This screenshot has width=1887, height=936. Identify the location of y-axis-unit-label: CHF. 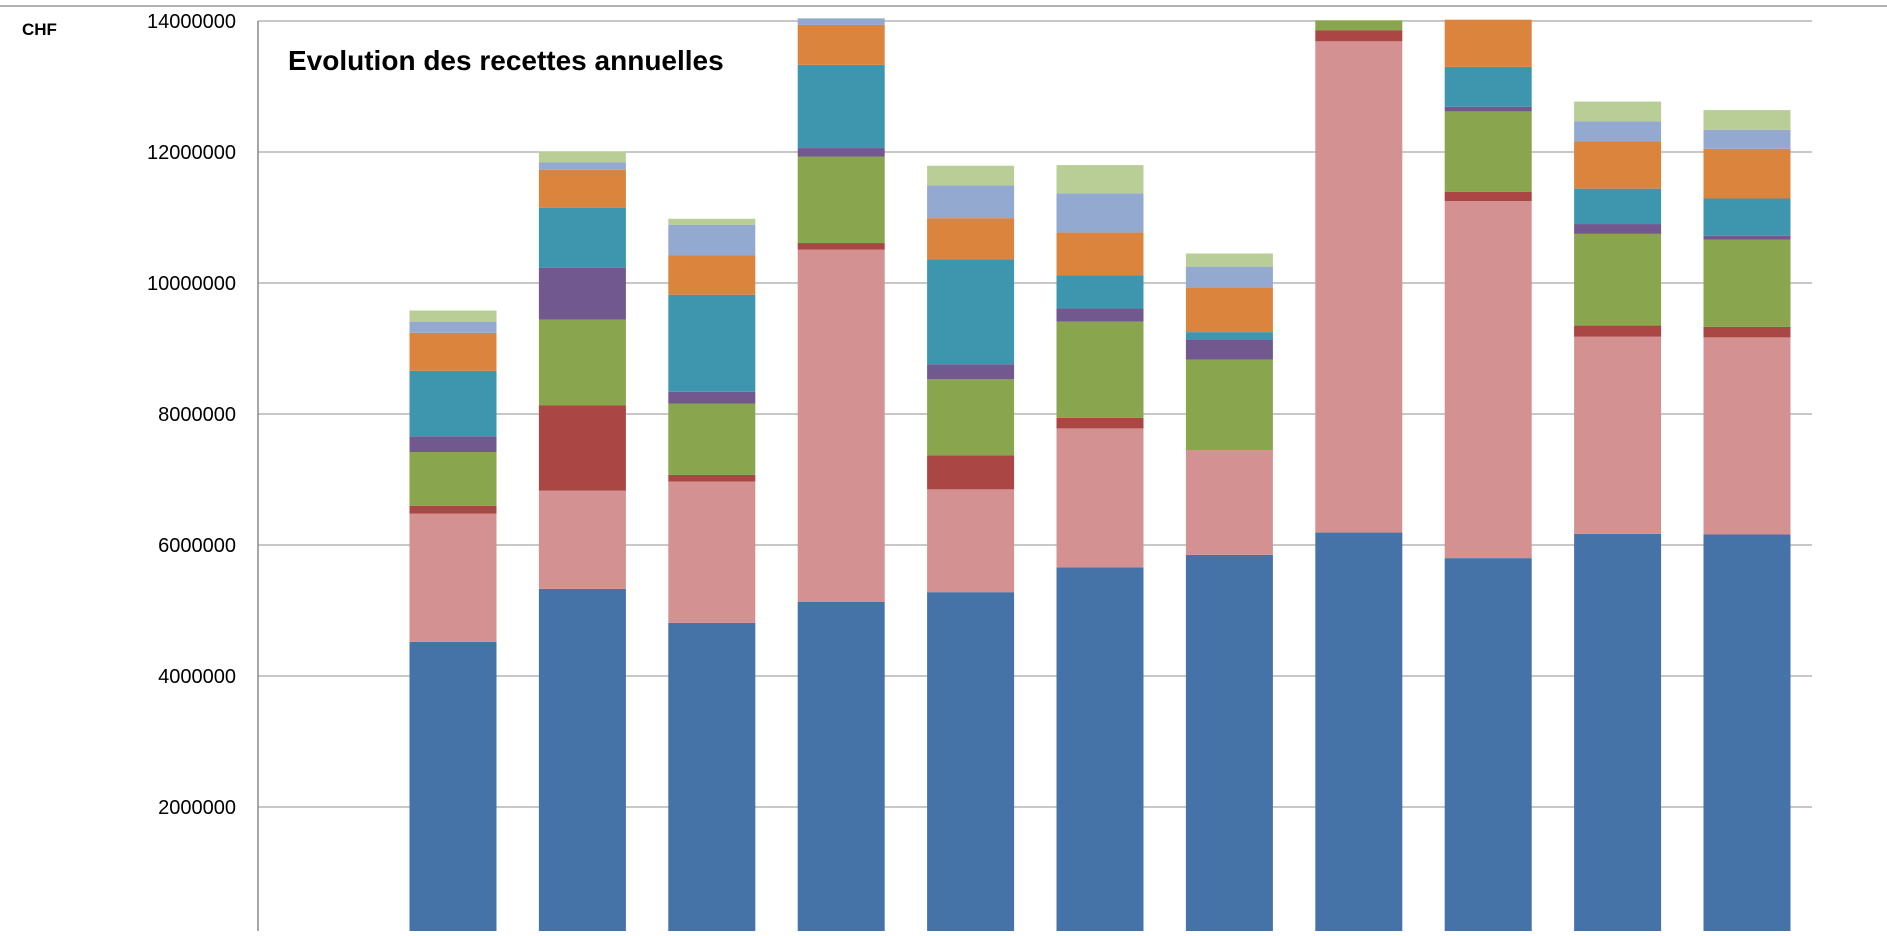
(39, 29).